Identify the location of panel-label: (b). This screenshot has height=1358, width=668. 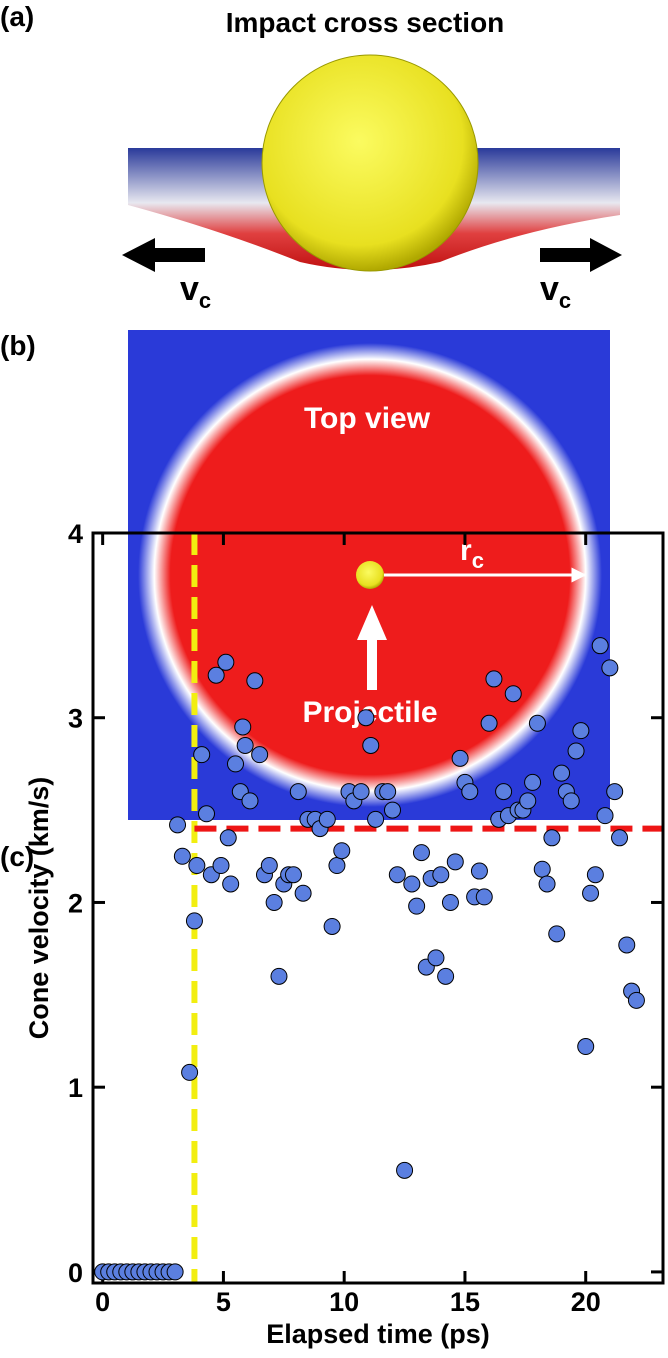
(18, 345).